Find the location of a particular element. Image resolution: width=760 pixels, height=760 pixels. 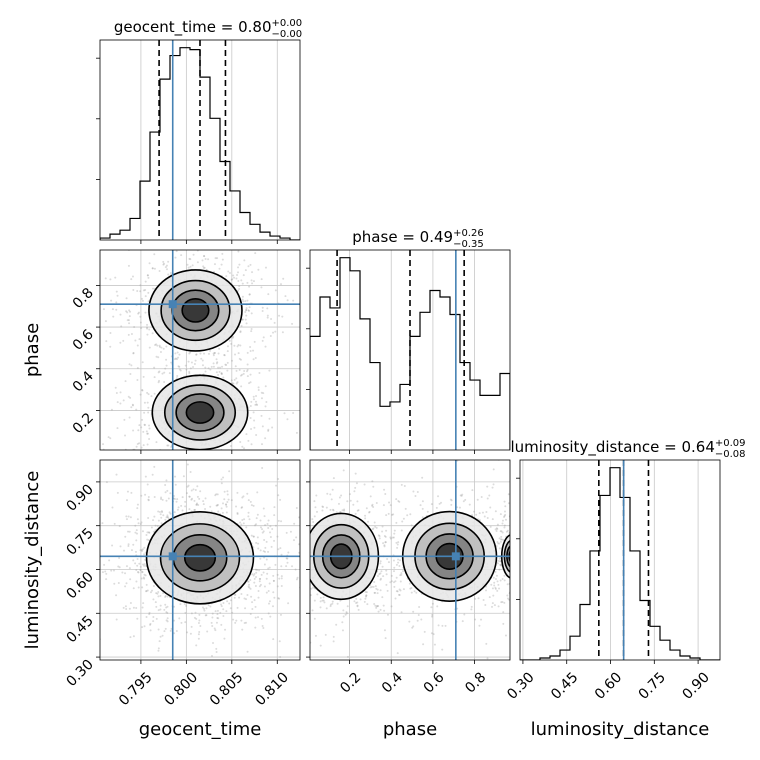

marginal-title-luminosity_distance: luminosity_distance = 0.64+0.09 is located at coordinates (627, 447).